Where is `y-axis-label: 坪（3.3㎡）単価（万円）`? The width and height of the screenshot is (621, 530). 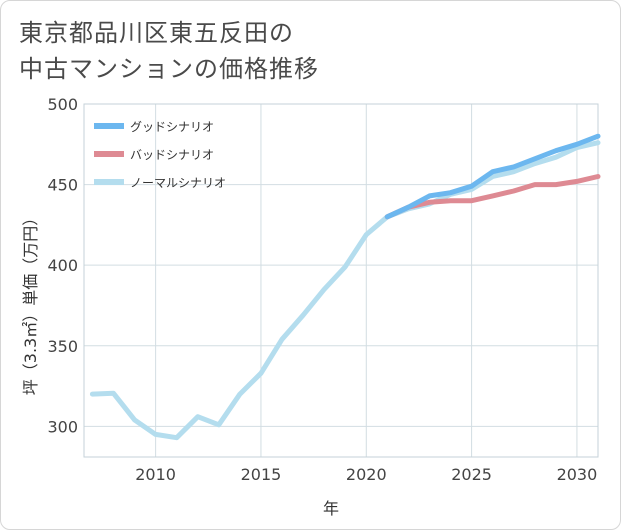
y-axis-label: 坪（3.3㎡）単価（万円） is located at coordinates (30, 302).